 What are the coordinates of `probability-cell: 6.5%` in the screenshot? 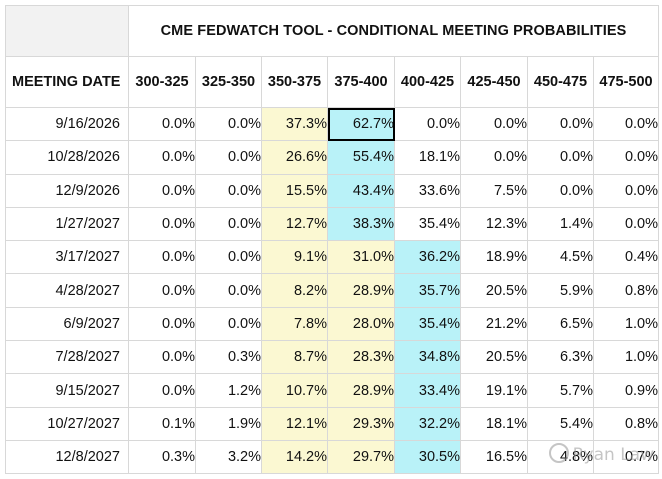 It's located at (560, 324).